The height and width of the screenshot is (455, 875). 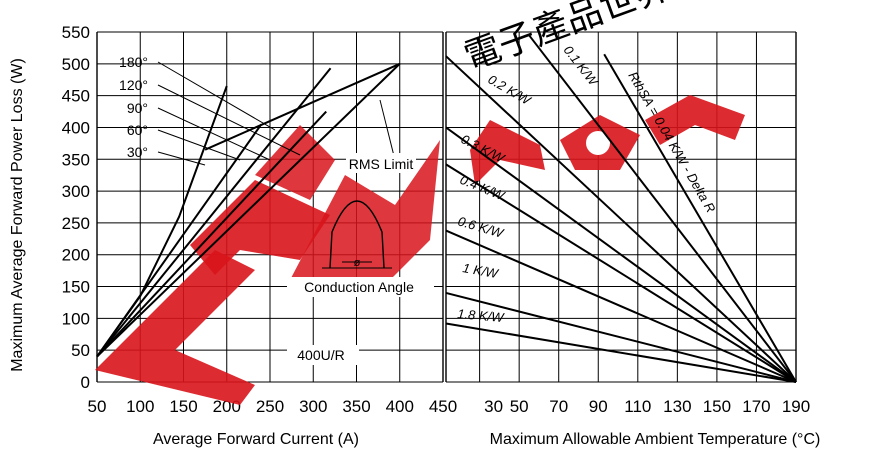 What do you see at coordinates (80, 350) in the screenshot?
I see `y-tick-label: 50` at bounding box center [80, 350].